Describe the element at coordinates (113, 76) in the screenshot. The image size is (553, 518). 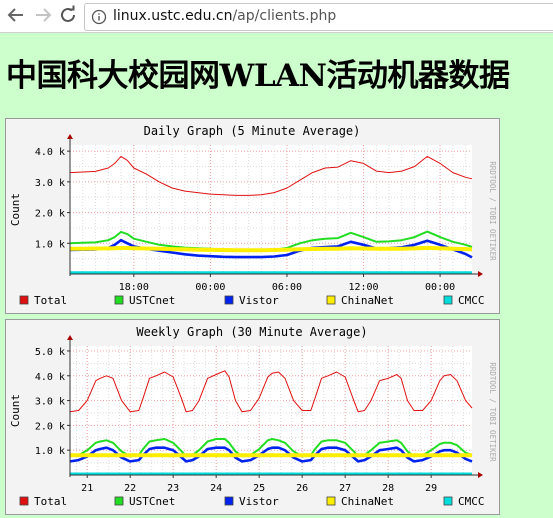
I see `page-title-part1: 中国科大校园网` at that location.